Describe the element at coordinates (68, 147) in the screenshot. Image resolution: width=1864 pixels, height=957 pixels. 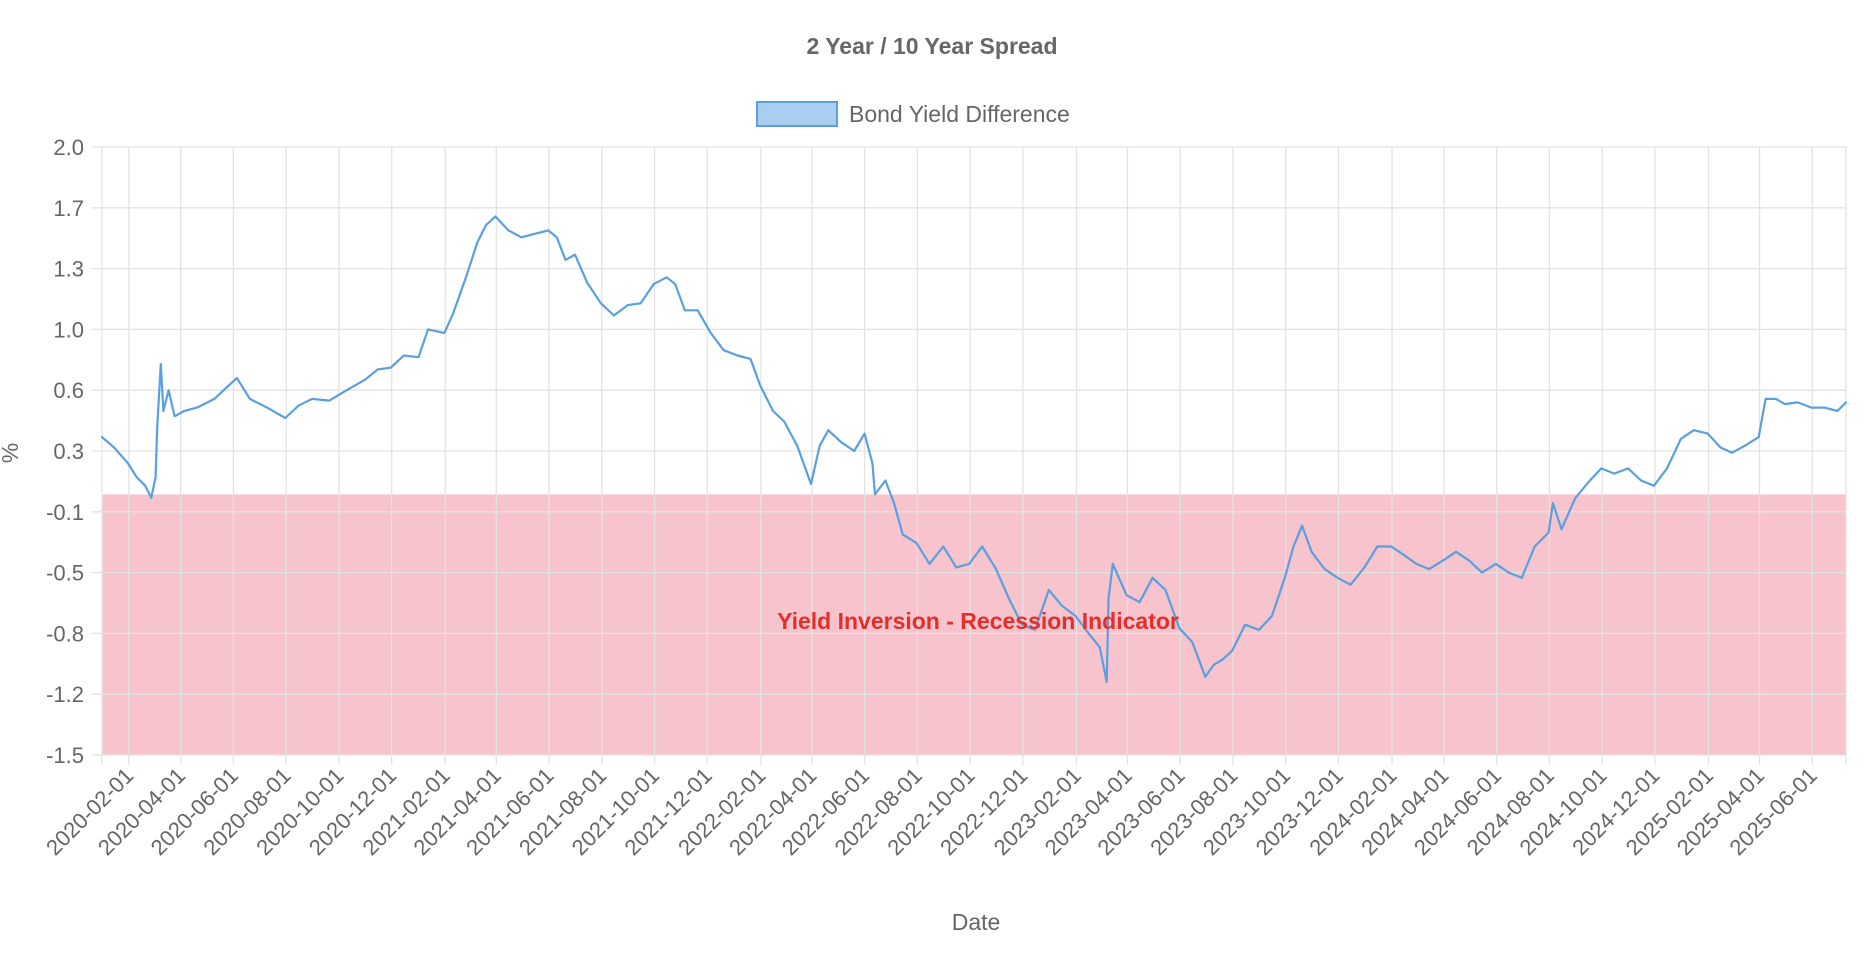
I see `y-tick-label: 2.0` at that location.